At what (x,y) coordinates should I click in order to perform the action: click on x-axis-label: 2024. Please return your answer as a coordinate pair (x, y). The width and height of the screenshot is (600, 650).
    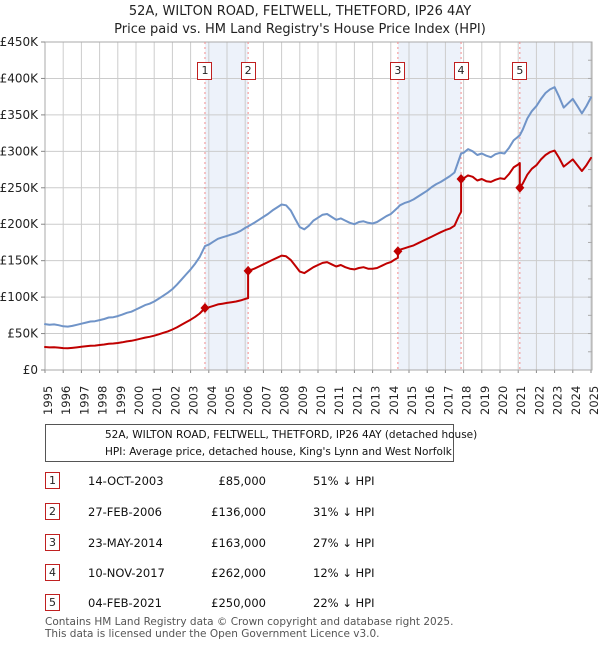
    Looking at the image, I should click on (576, 400).